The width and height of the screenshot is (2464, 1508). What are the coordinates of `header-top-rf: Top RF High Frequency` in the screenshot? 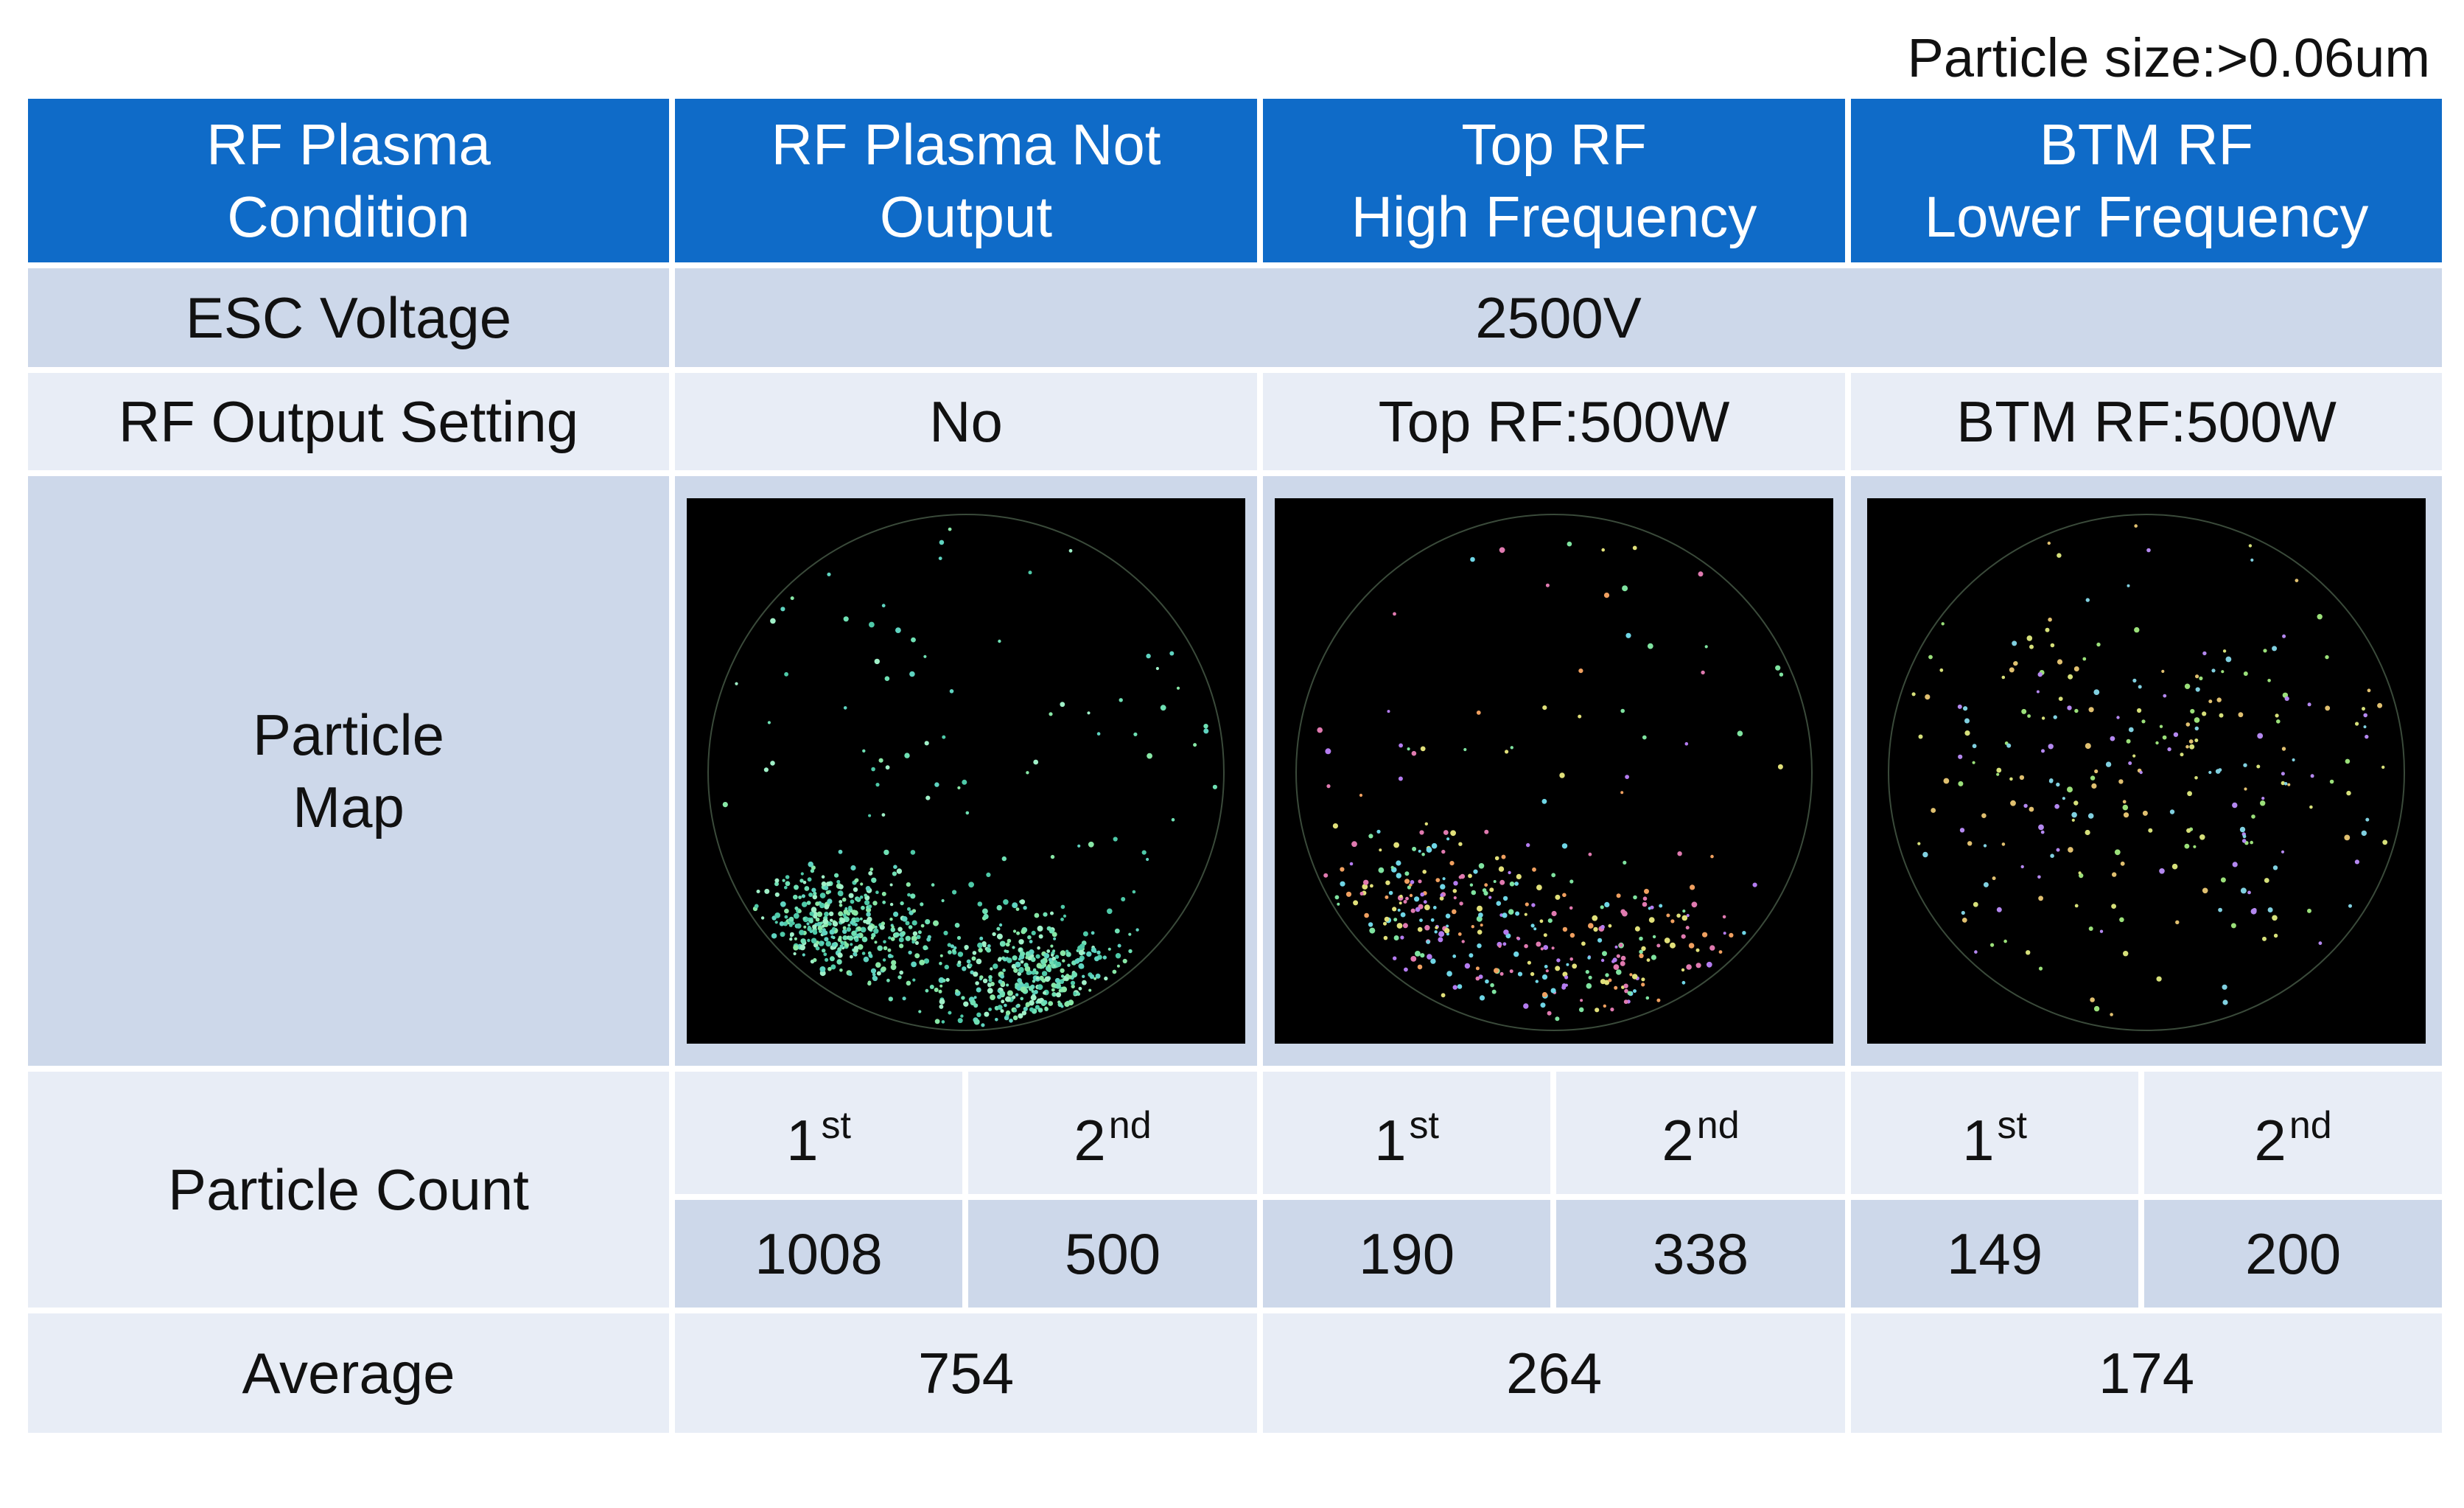 It's located at (1557, 184).